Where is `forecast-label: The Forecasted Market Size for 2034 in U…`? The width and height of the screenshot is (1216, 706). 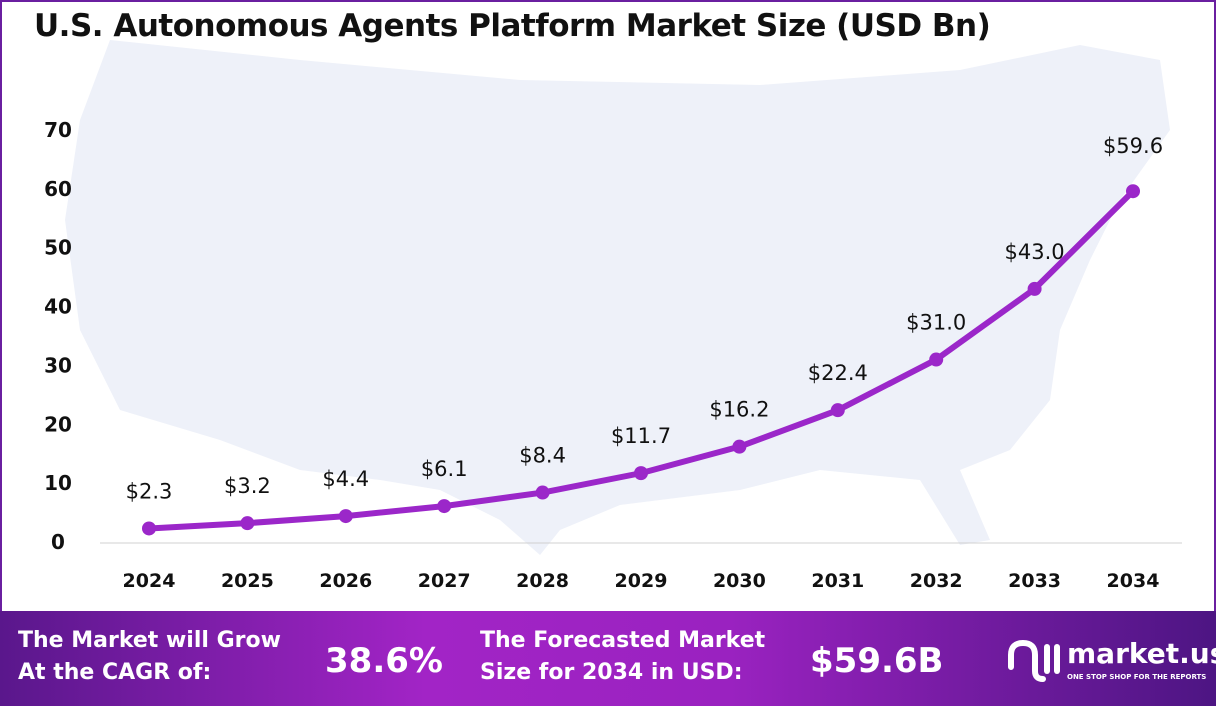
forecast-label: The Forecasted Market Size for 2034 in U… is located at coordinates (622, 657).